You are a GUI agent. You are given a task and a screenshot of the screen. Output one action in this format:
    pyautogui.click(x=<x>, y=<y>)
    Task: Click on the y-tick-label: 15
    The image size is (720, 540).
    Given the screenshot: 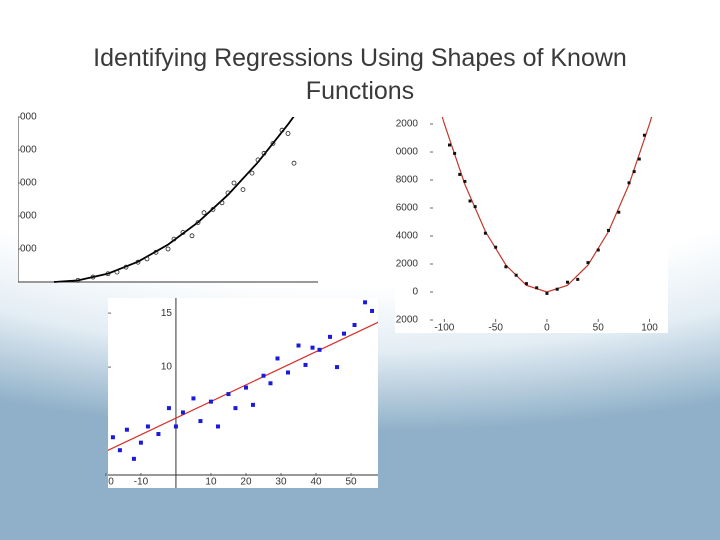 What is the action you would take?
    pyautogui.click(x=167, y=313)
    